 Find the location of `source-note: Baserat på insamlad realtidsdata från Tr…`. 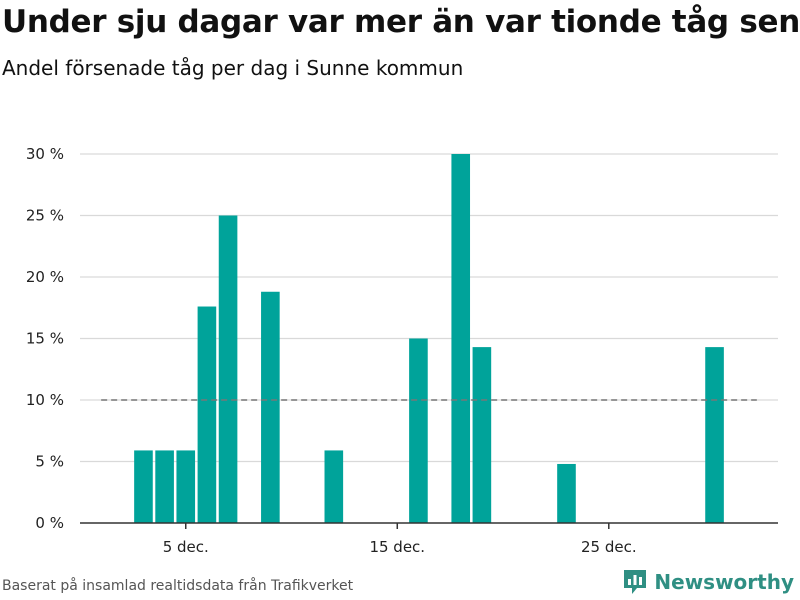

source-note: Baserat på insamlad realtidsdata från Tr… is located at coordinates (178, 586).